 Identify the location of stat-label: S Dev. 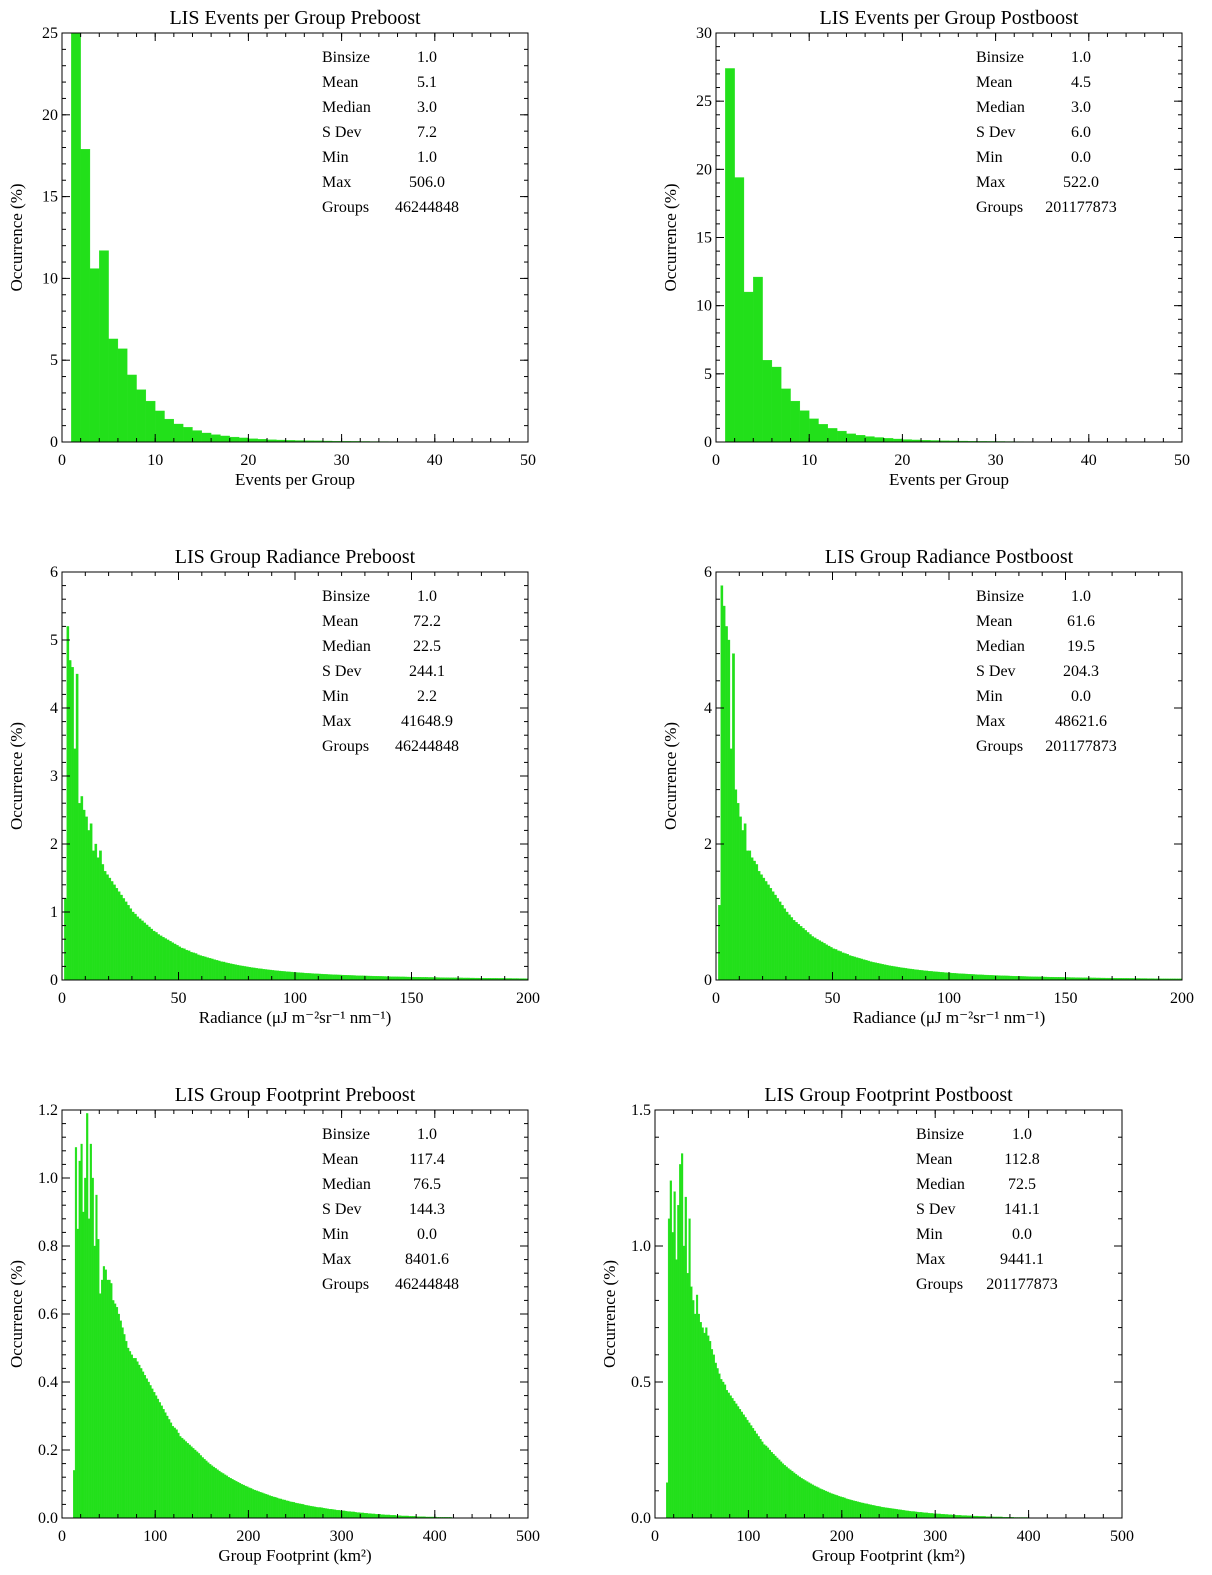
(996, 671).